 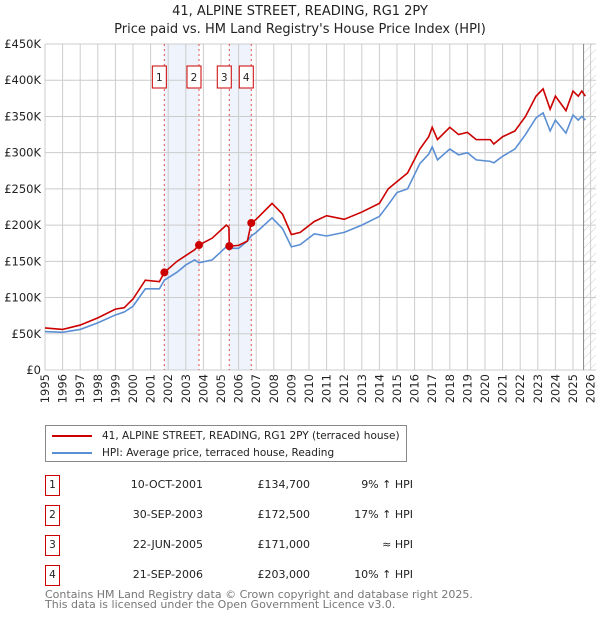 What do you see at coordinates (274, 388) in the screenshot?
I see `x-tick-label: 2008` at bounding box center [274, 388].